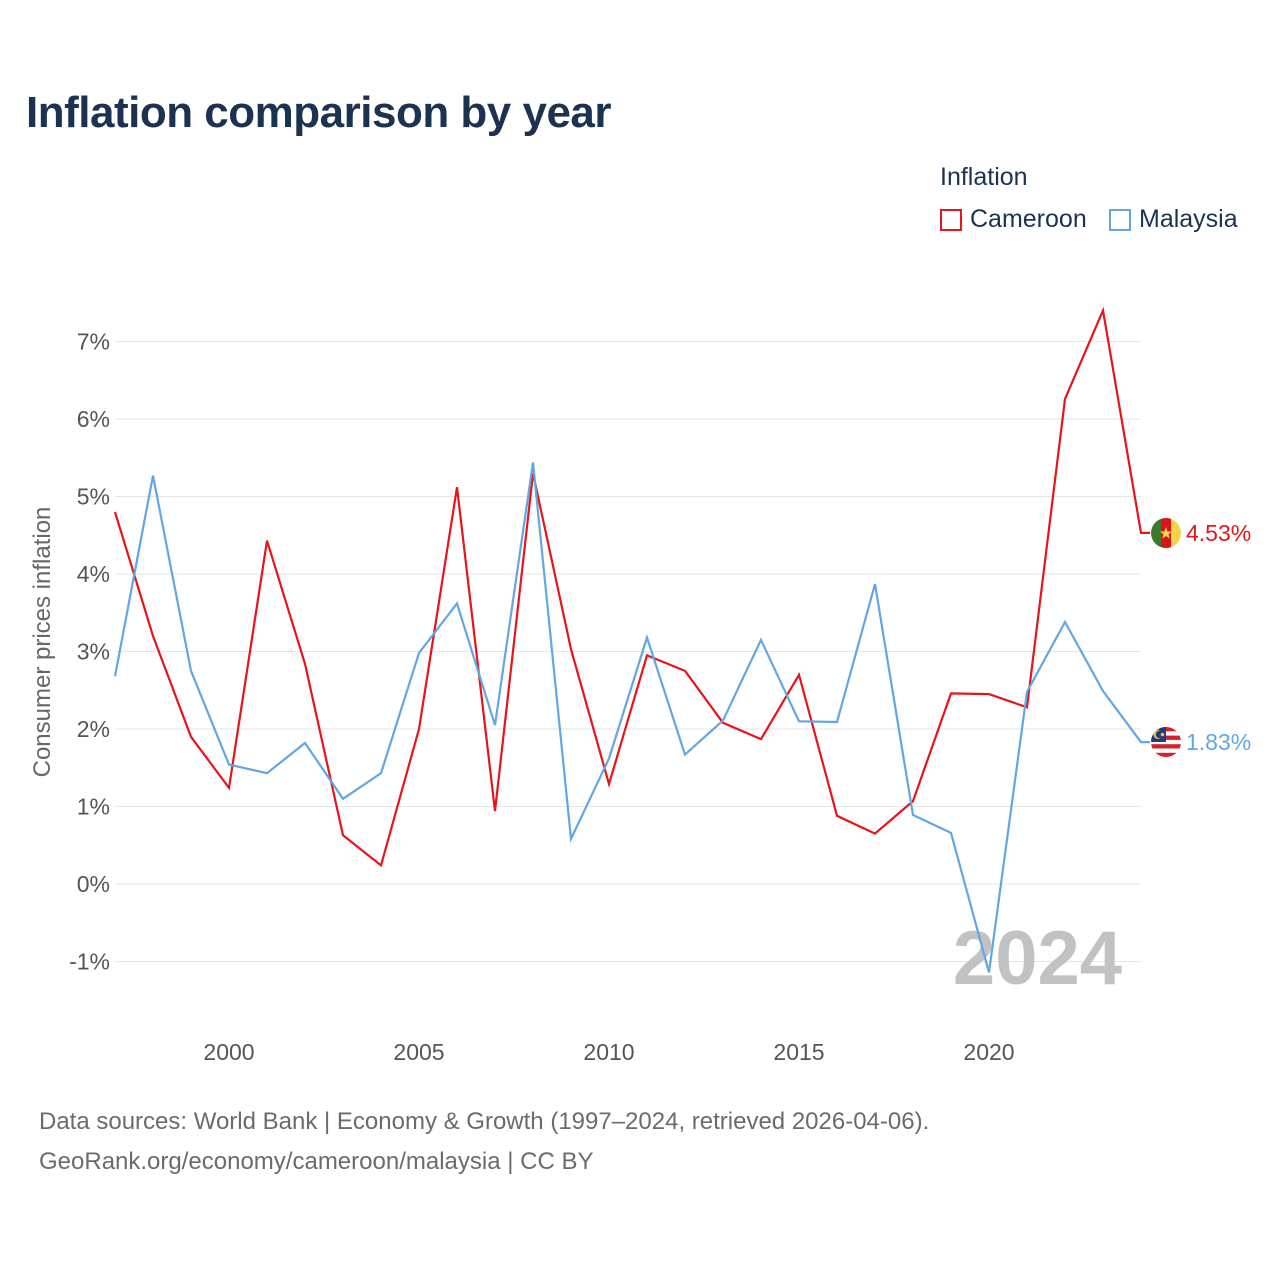 Image resolution: width=1280 pixels, height=1280 pixels. Describe the element at coordinates (951, 219) in the screenshot. I see `legend-swatch-cameroon` at that location.